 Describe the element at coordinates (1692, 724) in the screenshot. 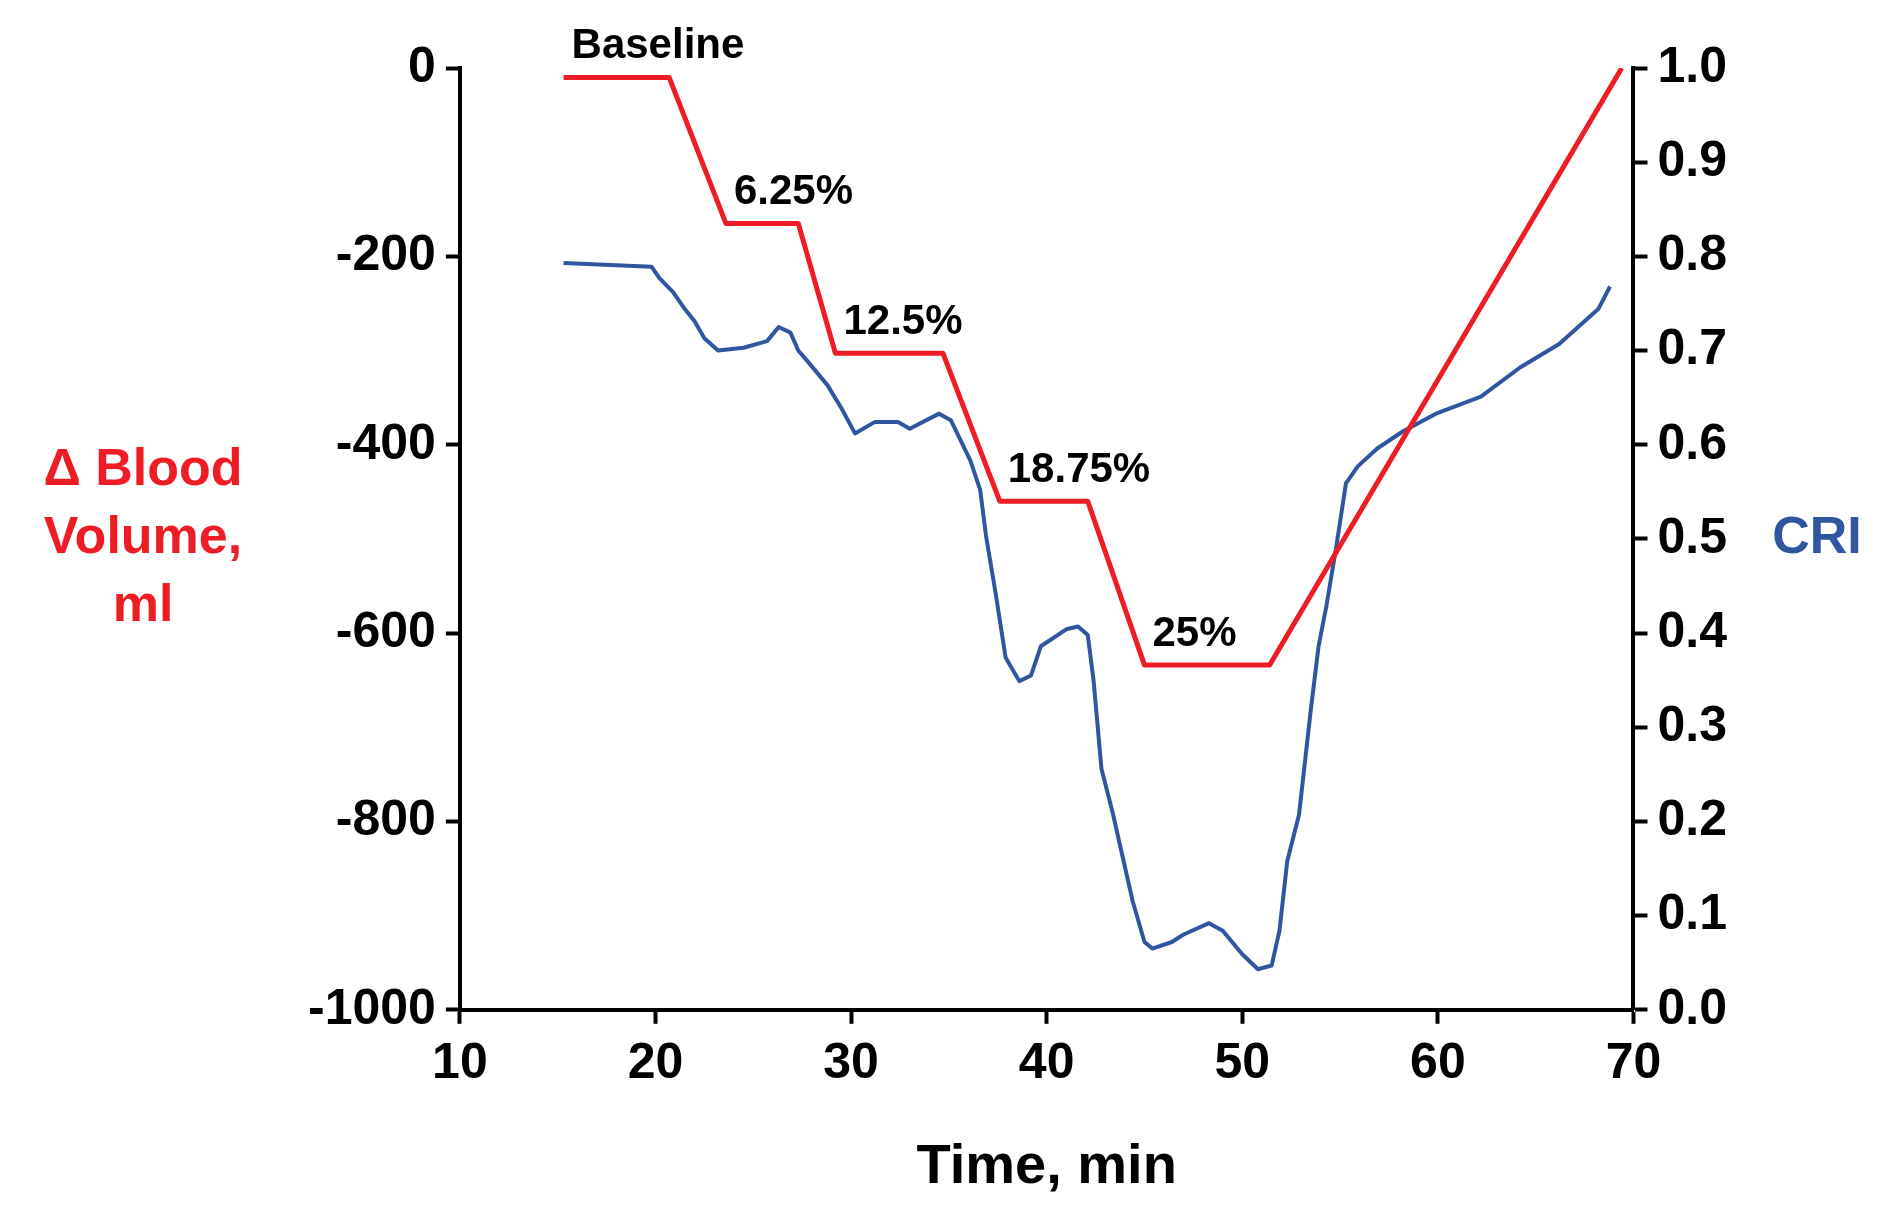

I see `y2-tick-label: 0.3` at that location.